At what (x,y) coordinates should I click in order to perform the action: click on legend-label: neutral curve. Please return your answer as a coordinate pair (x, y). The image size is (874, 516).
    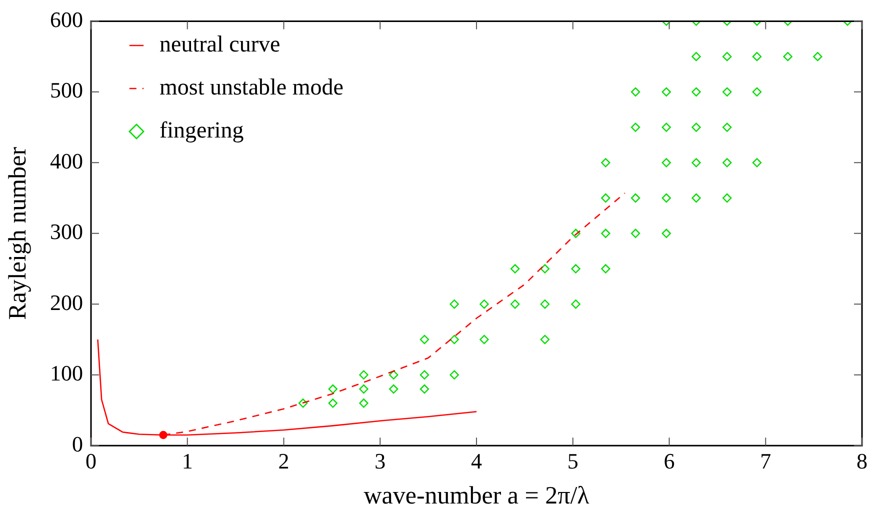
    Looking at the image, I should click on (220, 44).